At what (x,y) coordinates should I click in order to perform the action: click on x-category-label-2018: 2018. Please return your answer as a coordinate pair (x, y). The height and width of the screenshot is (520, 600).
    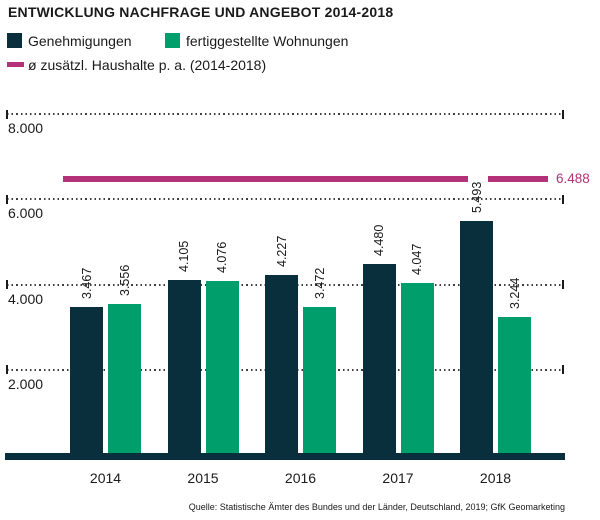
    Looking at the image, I should click on (495, 478).